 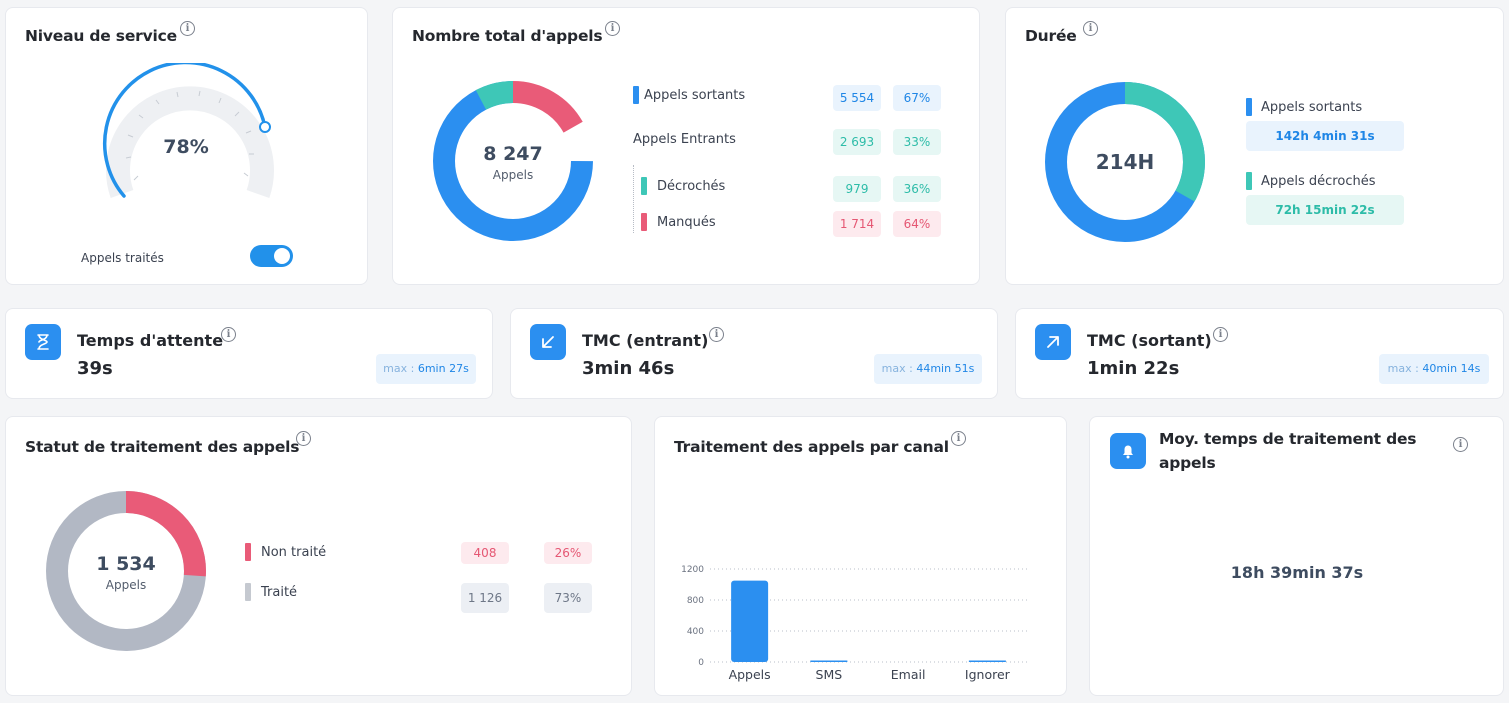 I want to click on legend-mark-sortants, so click(x=636, y=95).